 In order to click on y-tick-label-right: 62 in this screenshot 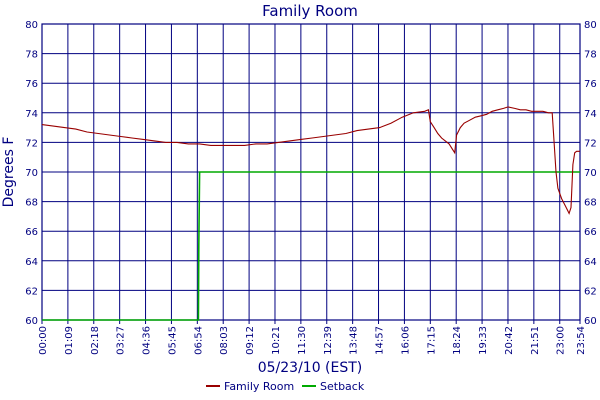, I will do `click(590, 291)`.